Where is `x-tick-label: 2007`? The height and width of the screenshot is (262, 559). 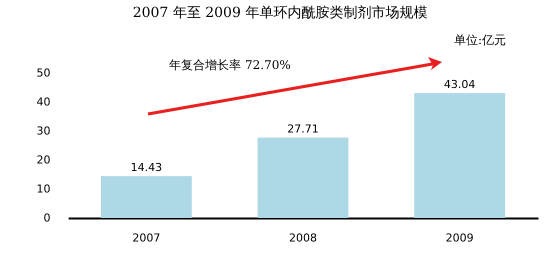 x-tick-label: 2007 is located at coordinates (146, 238).